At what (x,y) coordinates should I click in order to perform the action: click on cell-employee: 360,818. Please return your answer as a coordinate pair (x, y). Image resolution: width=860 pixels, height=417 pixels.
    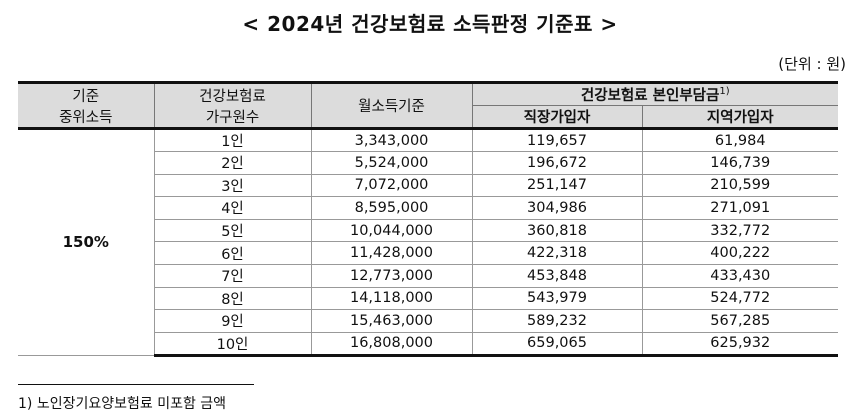
    Looking at the image, I should click on (557, 230).